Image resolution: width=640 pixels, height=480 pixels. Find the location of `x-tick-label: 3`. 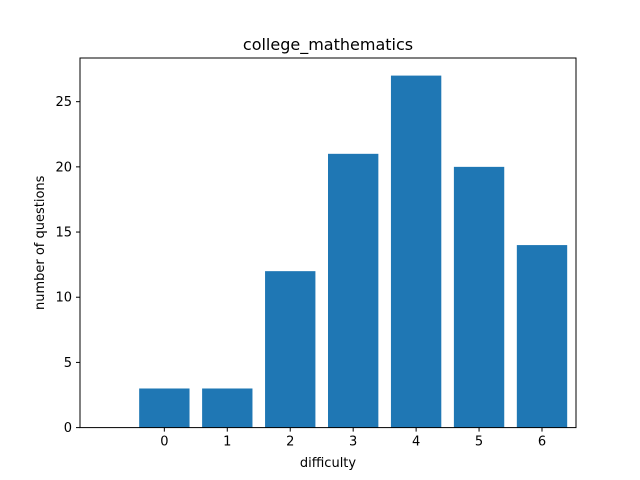

x-tick-label: 3 is located at coordinates (353, 442).